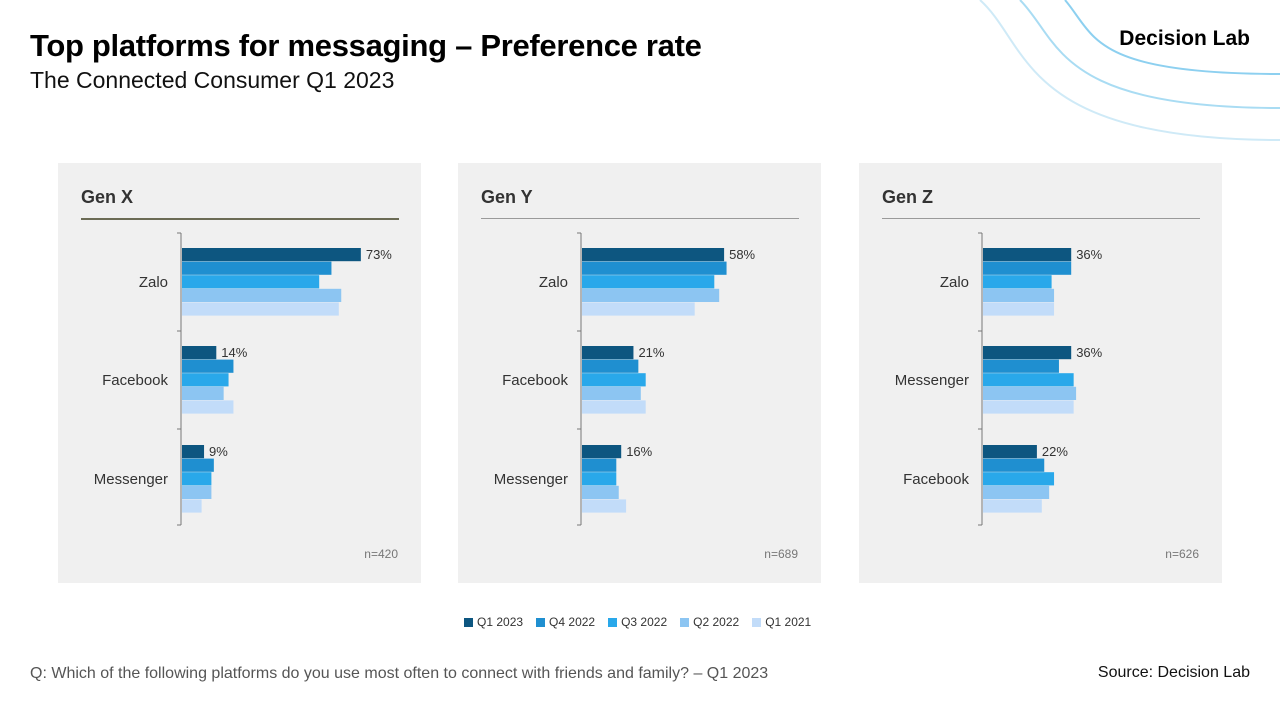 This screenshot has width=1280, height=720. What do you see at coordinates (234, 352) in the screenshot?
I see `data-label: 14%` at bounding box center [234, 352].